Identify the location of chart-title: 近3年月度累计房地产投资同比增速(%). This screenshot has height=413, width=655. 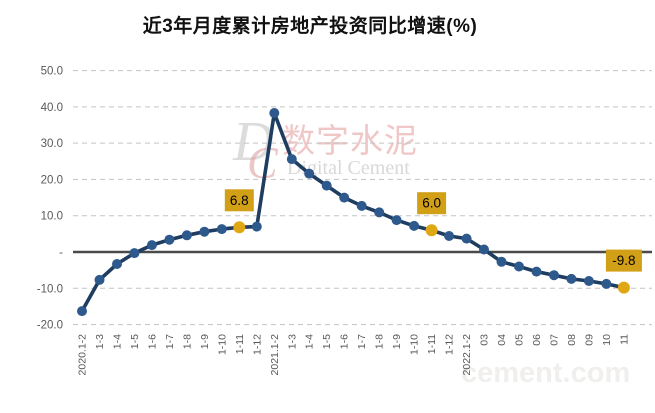
(310, 26).